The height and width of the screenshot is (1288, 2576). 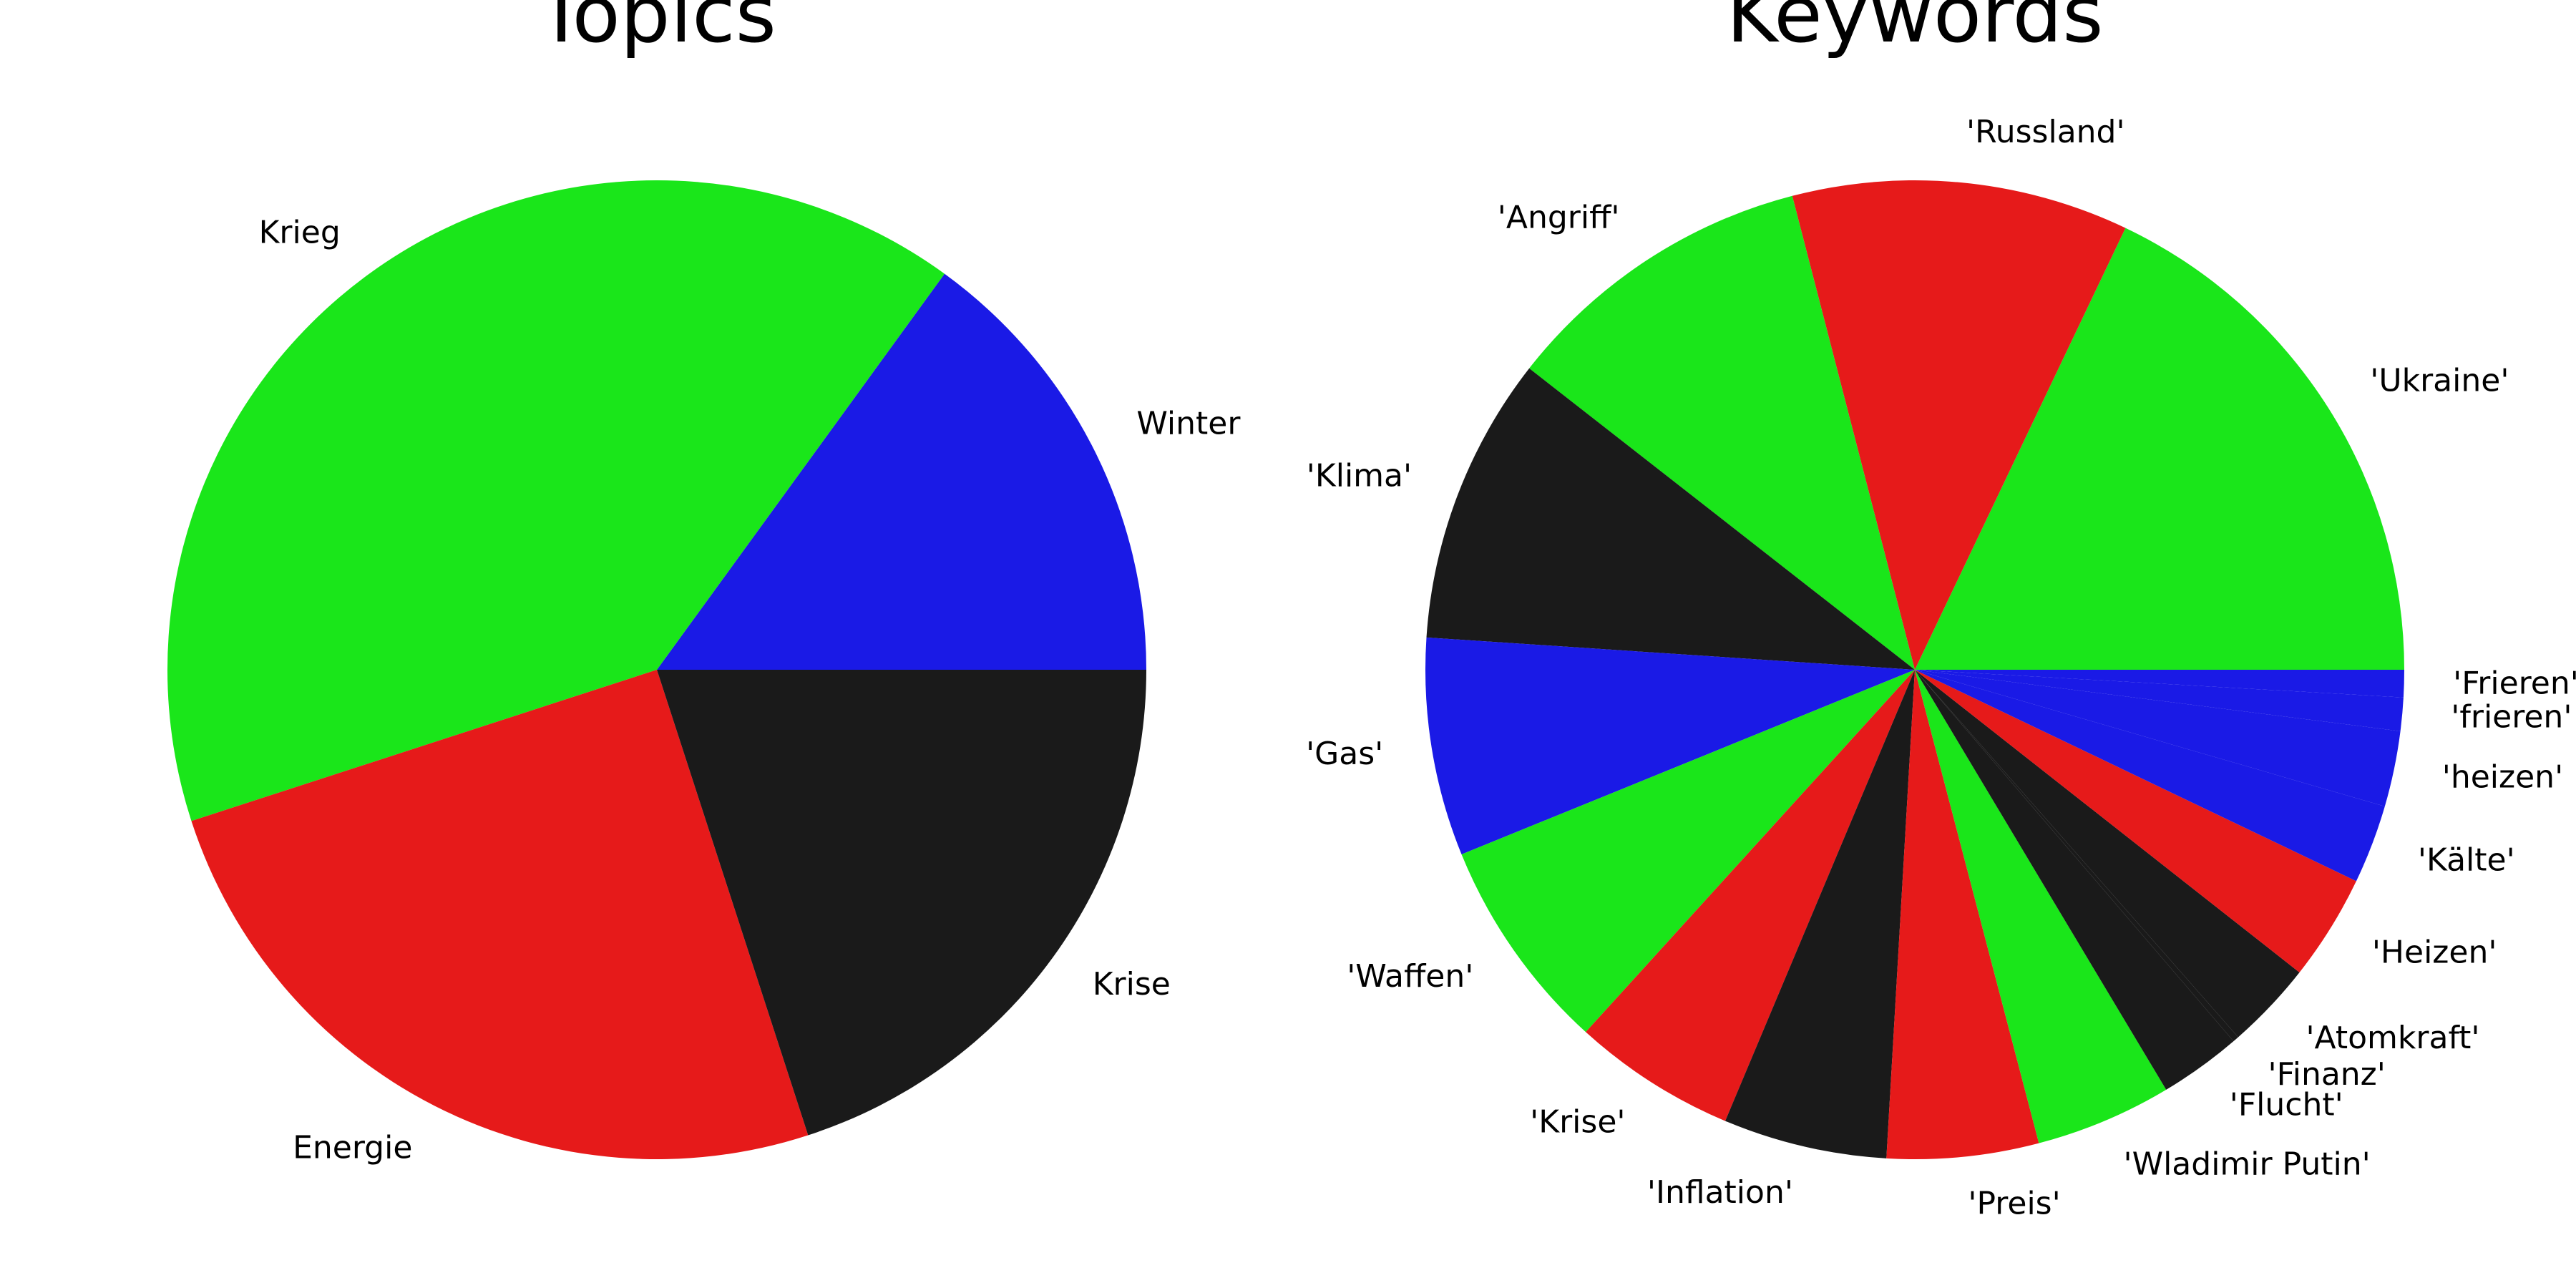 I want to click on slice-label-preis: 'Preis', so click(x=2014, y=1204).